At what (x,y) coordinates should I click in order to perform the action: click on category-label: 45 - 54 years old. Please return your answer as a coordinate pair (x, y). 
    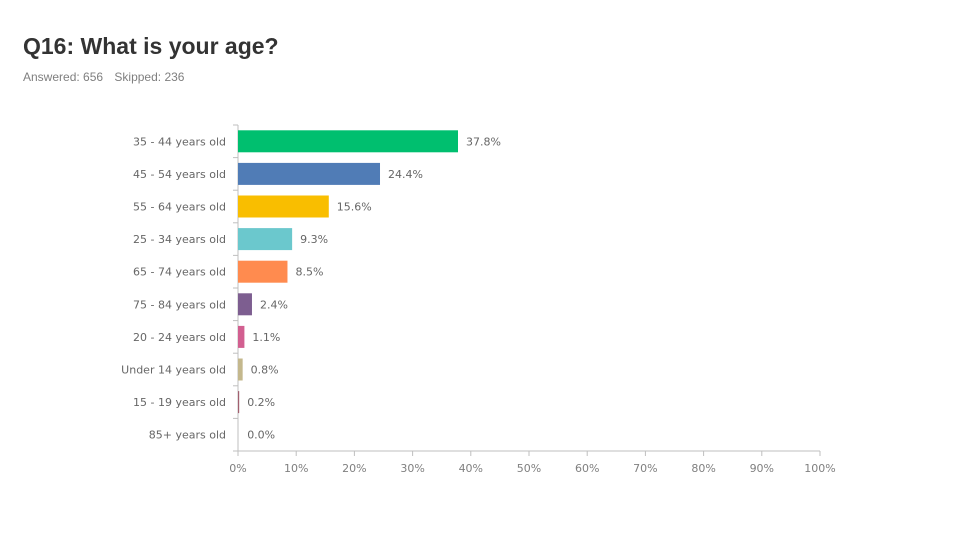
    Looking at the image, I should click on (179, 174).